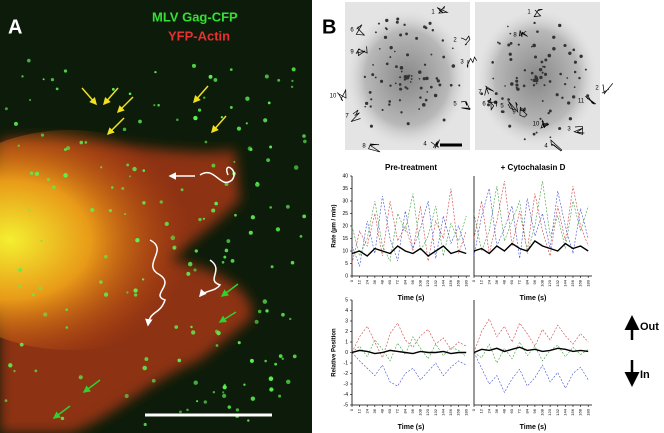 The width and height of the screenshot is (664, 433). What do you see at coordinates (346, 353) in the screenshot?
I see `y-tick-label: 0` at bounding box center [346, 353].